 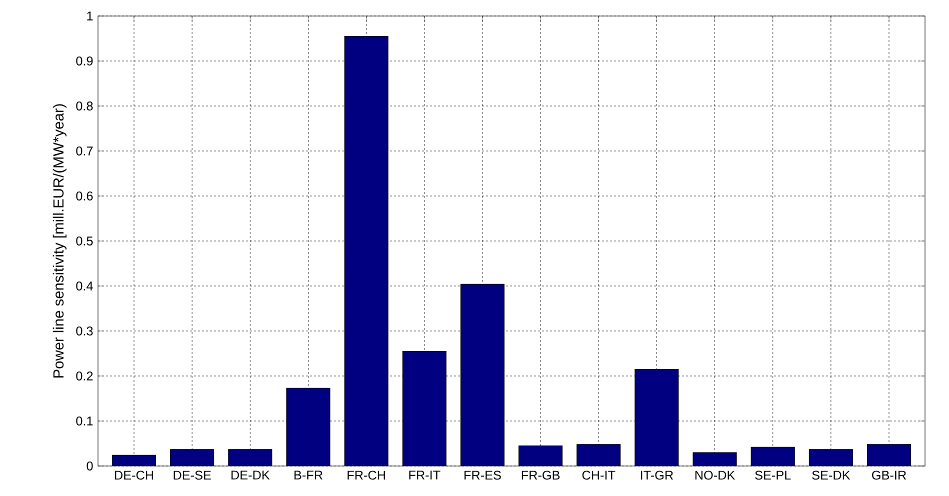 What do you see at coordinates (84, 331) in the screenshot?
I see `y-tick-label: 0.3` at bounding box center [84, 331].